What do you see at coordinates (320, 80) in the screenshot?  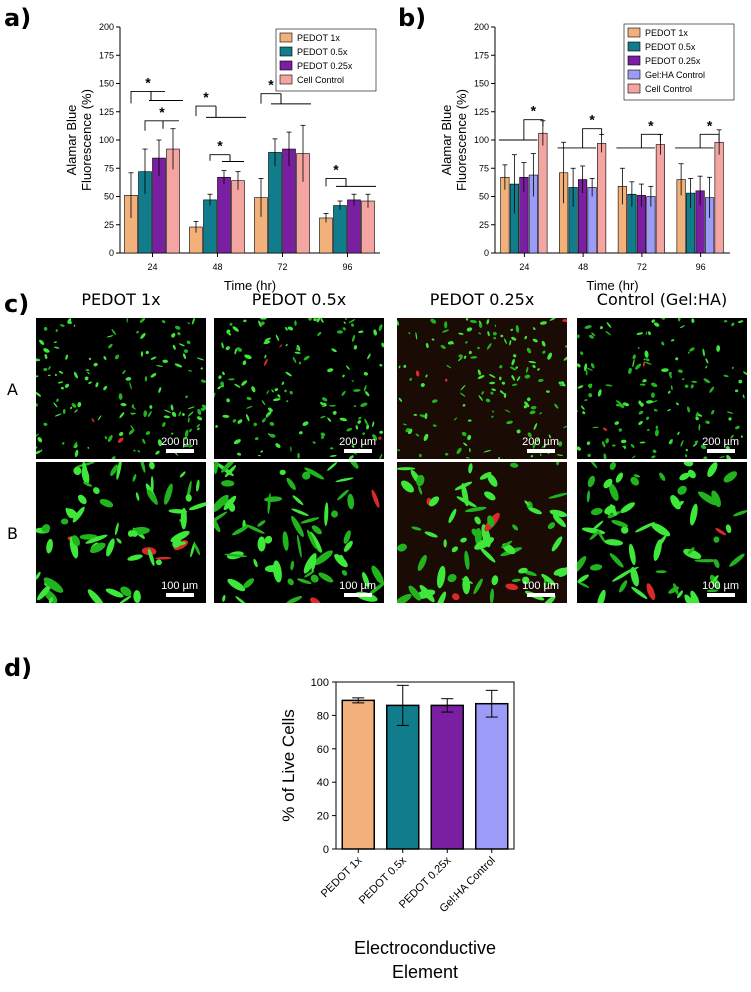 I see `legend-label: Cell Control` at bounding box center [320, 80].